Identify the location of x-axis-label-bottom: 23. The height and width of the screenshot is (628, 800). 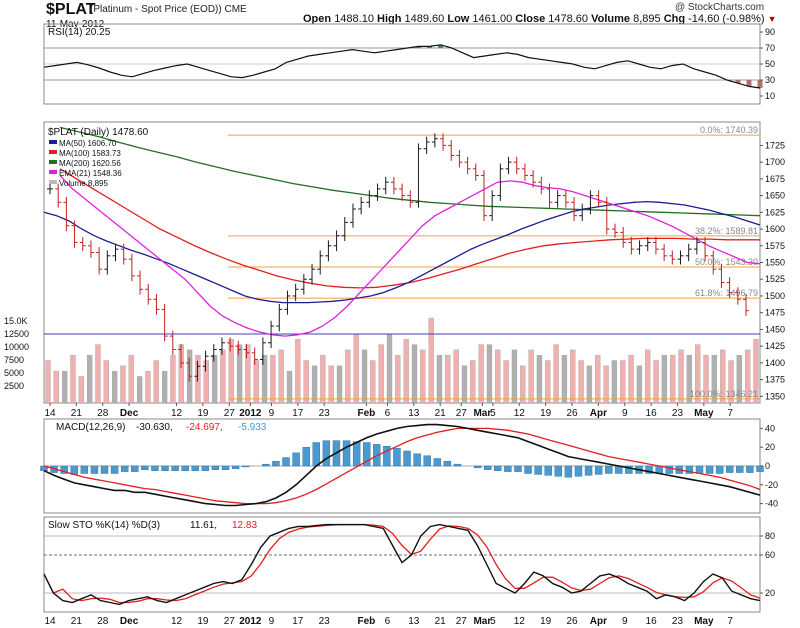
(325, 621).